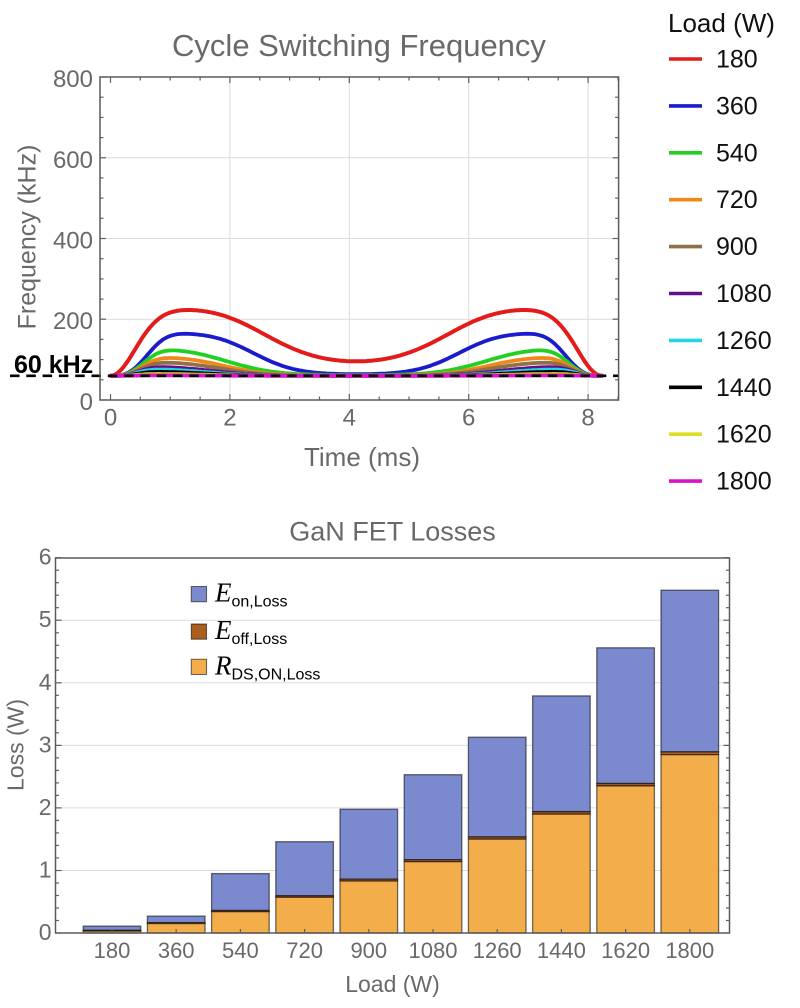 The width and height of the screenshot is (800, 1008). What do you see at coordinates (73, 160) in the screenshot?
I see `svg-text: 600` at bounding box center [73, 160].